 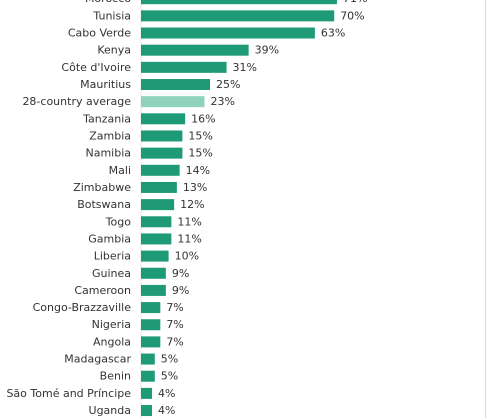 What do you see at coordinates (110, 135) in the screenshot?
I see `category-label: Zambia` at bounding box center [110, 135].